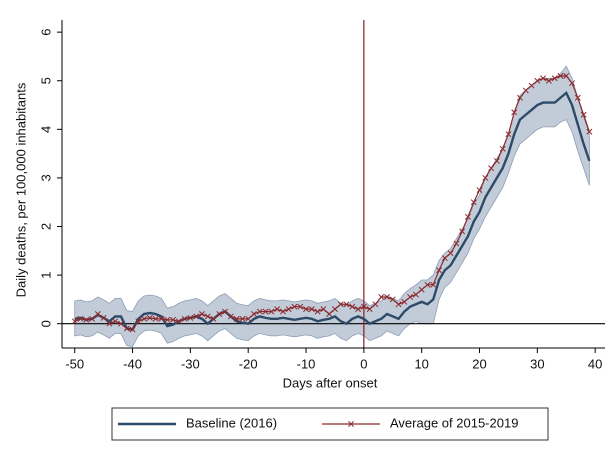 This screenshot has width=616, height=455. I want to click on y-tick-label: 1, so click(45, 274).